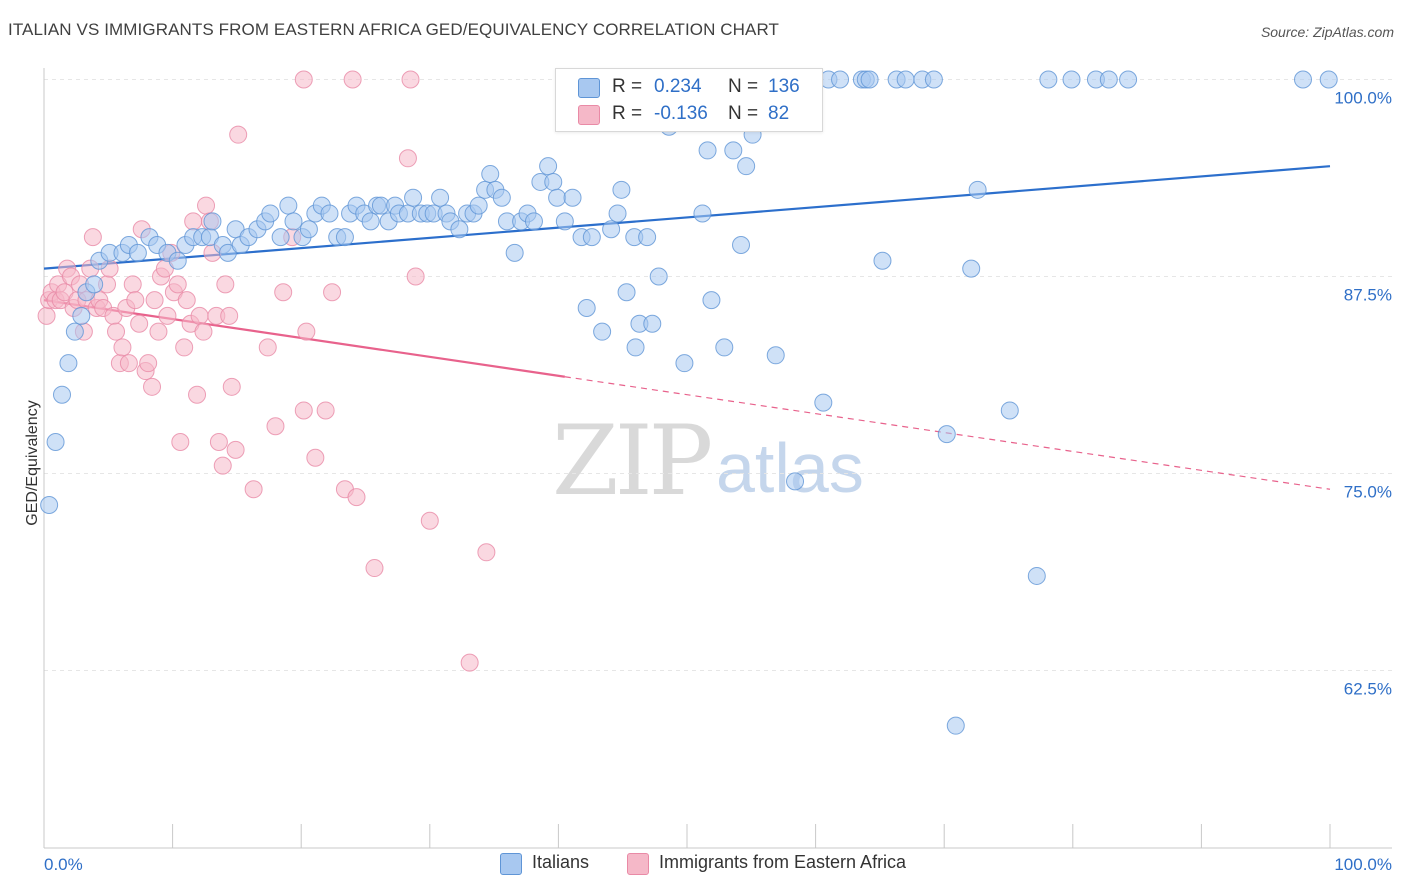  What do you see at coordinates (1368, 492) in the screenshot?
I see `y-tick-label: 75.0%` at bounding box center [1368, 492].